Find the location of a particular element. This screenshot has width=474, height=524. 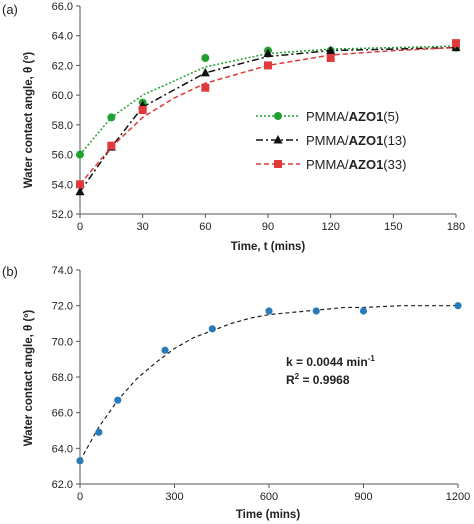

a-y-tick-label: 52.0 is located at coordinates (62, 215).